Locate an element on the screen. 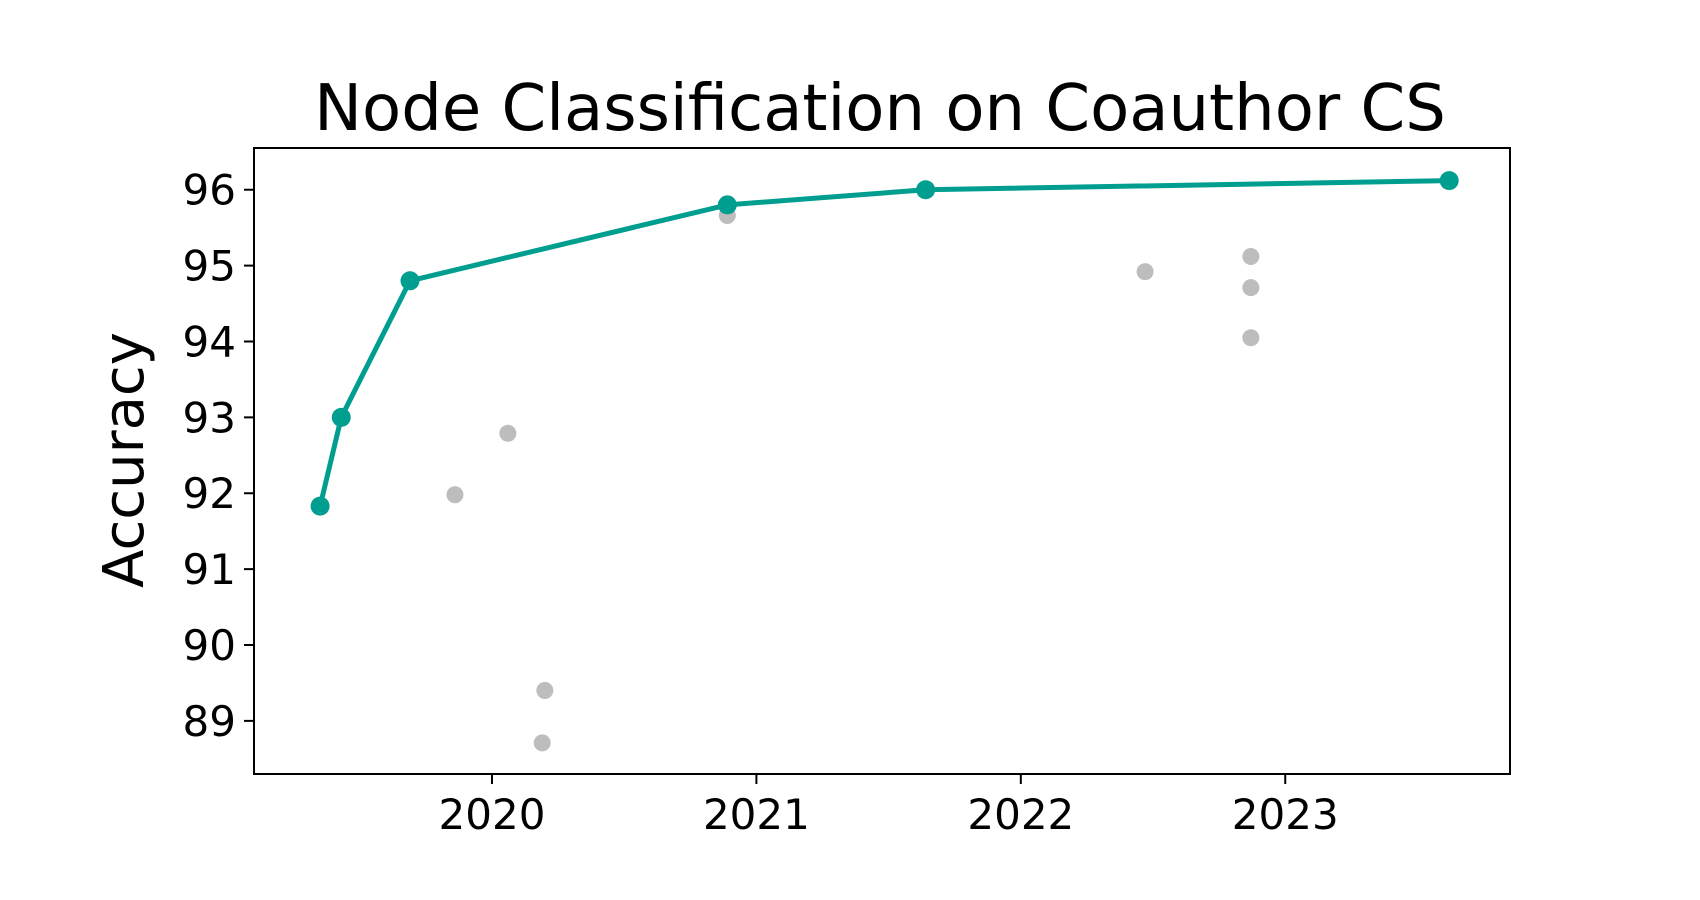 Image resolution: width=1700 pixels, height=900 pixels. x-tick-label: 2021 is located at coordinates (756, 814).